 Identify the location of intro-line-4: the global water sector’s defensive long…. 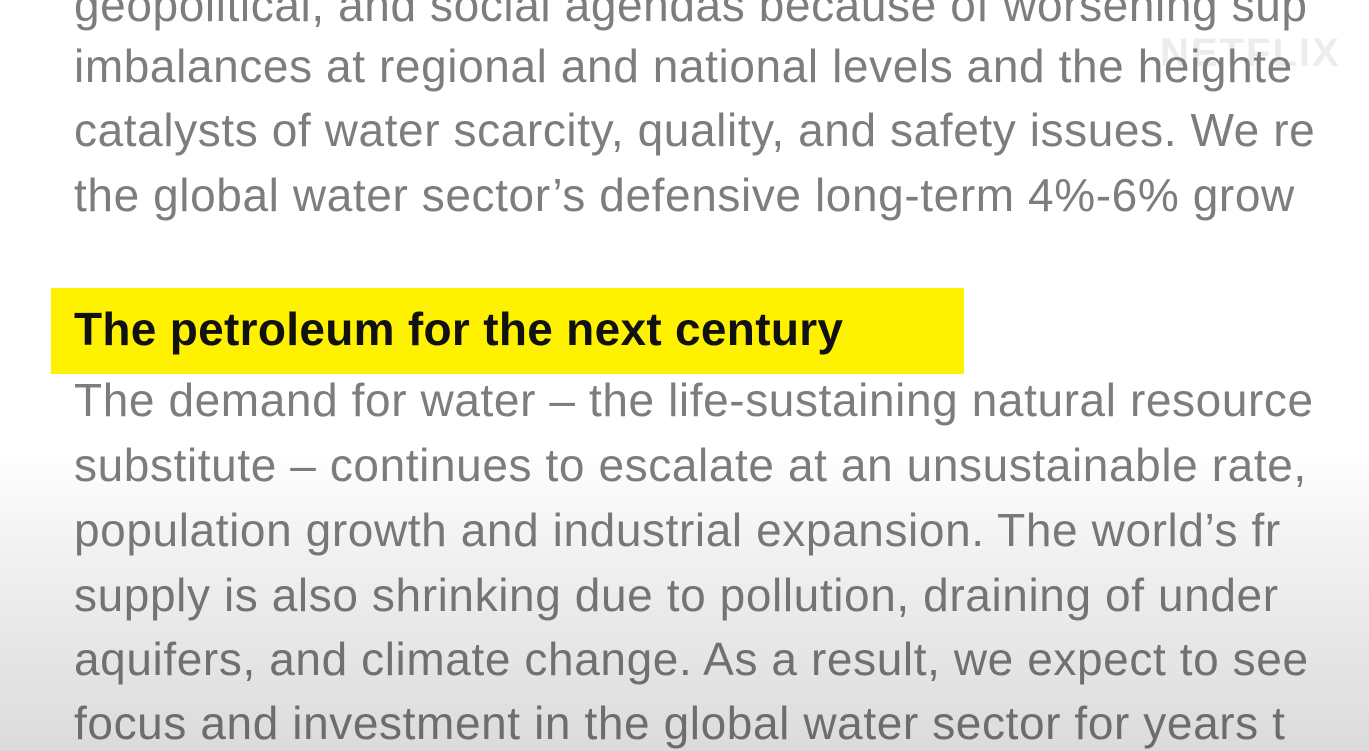
(684, 195).